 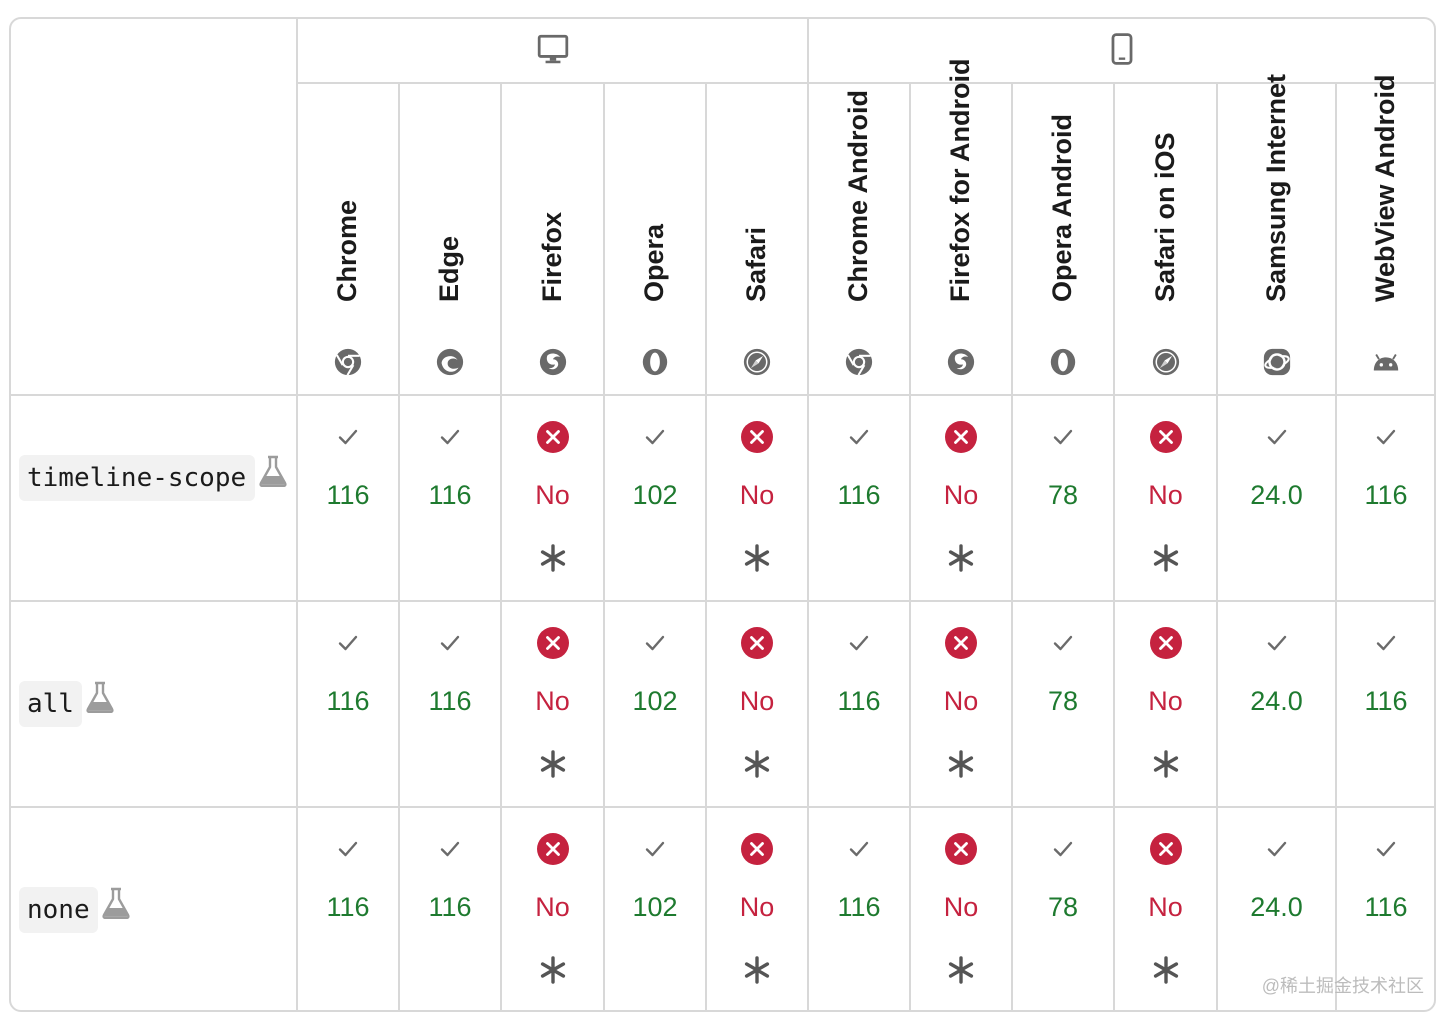 What do you see at coordinates (154, 908) in the screenshot?
I see `feature-cell: none` at bounding box center [154, 908].